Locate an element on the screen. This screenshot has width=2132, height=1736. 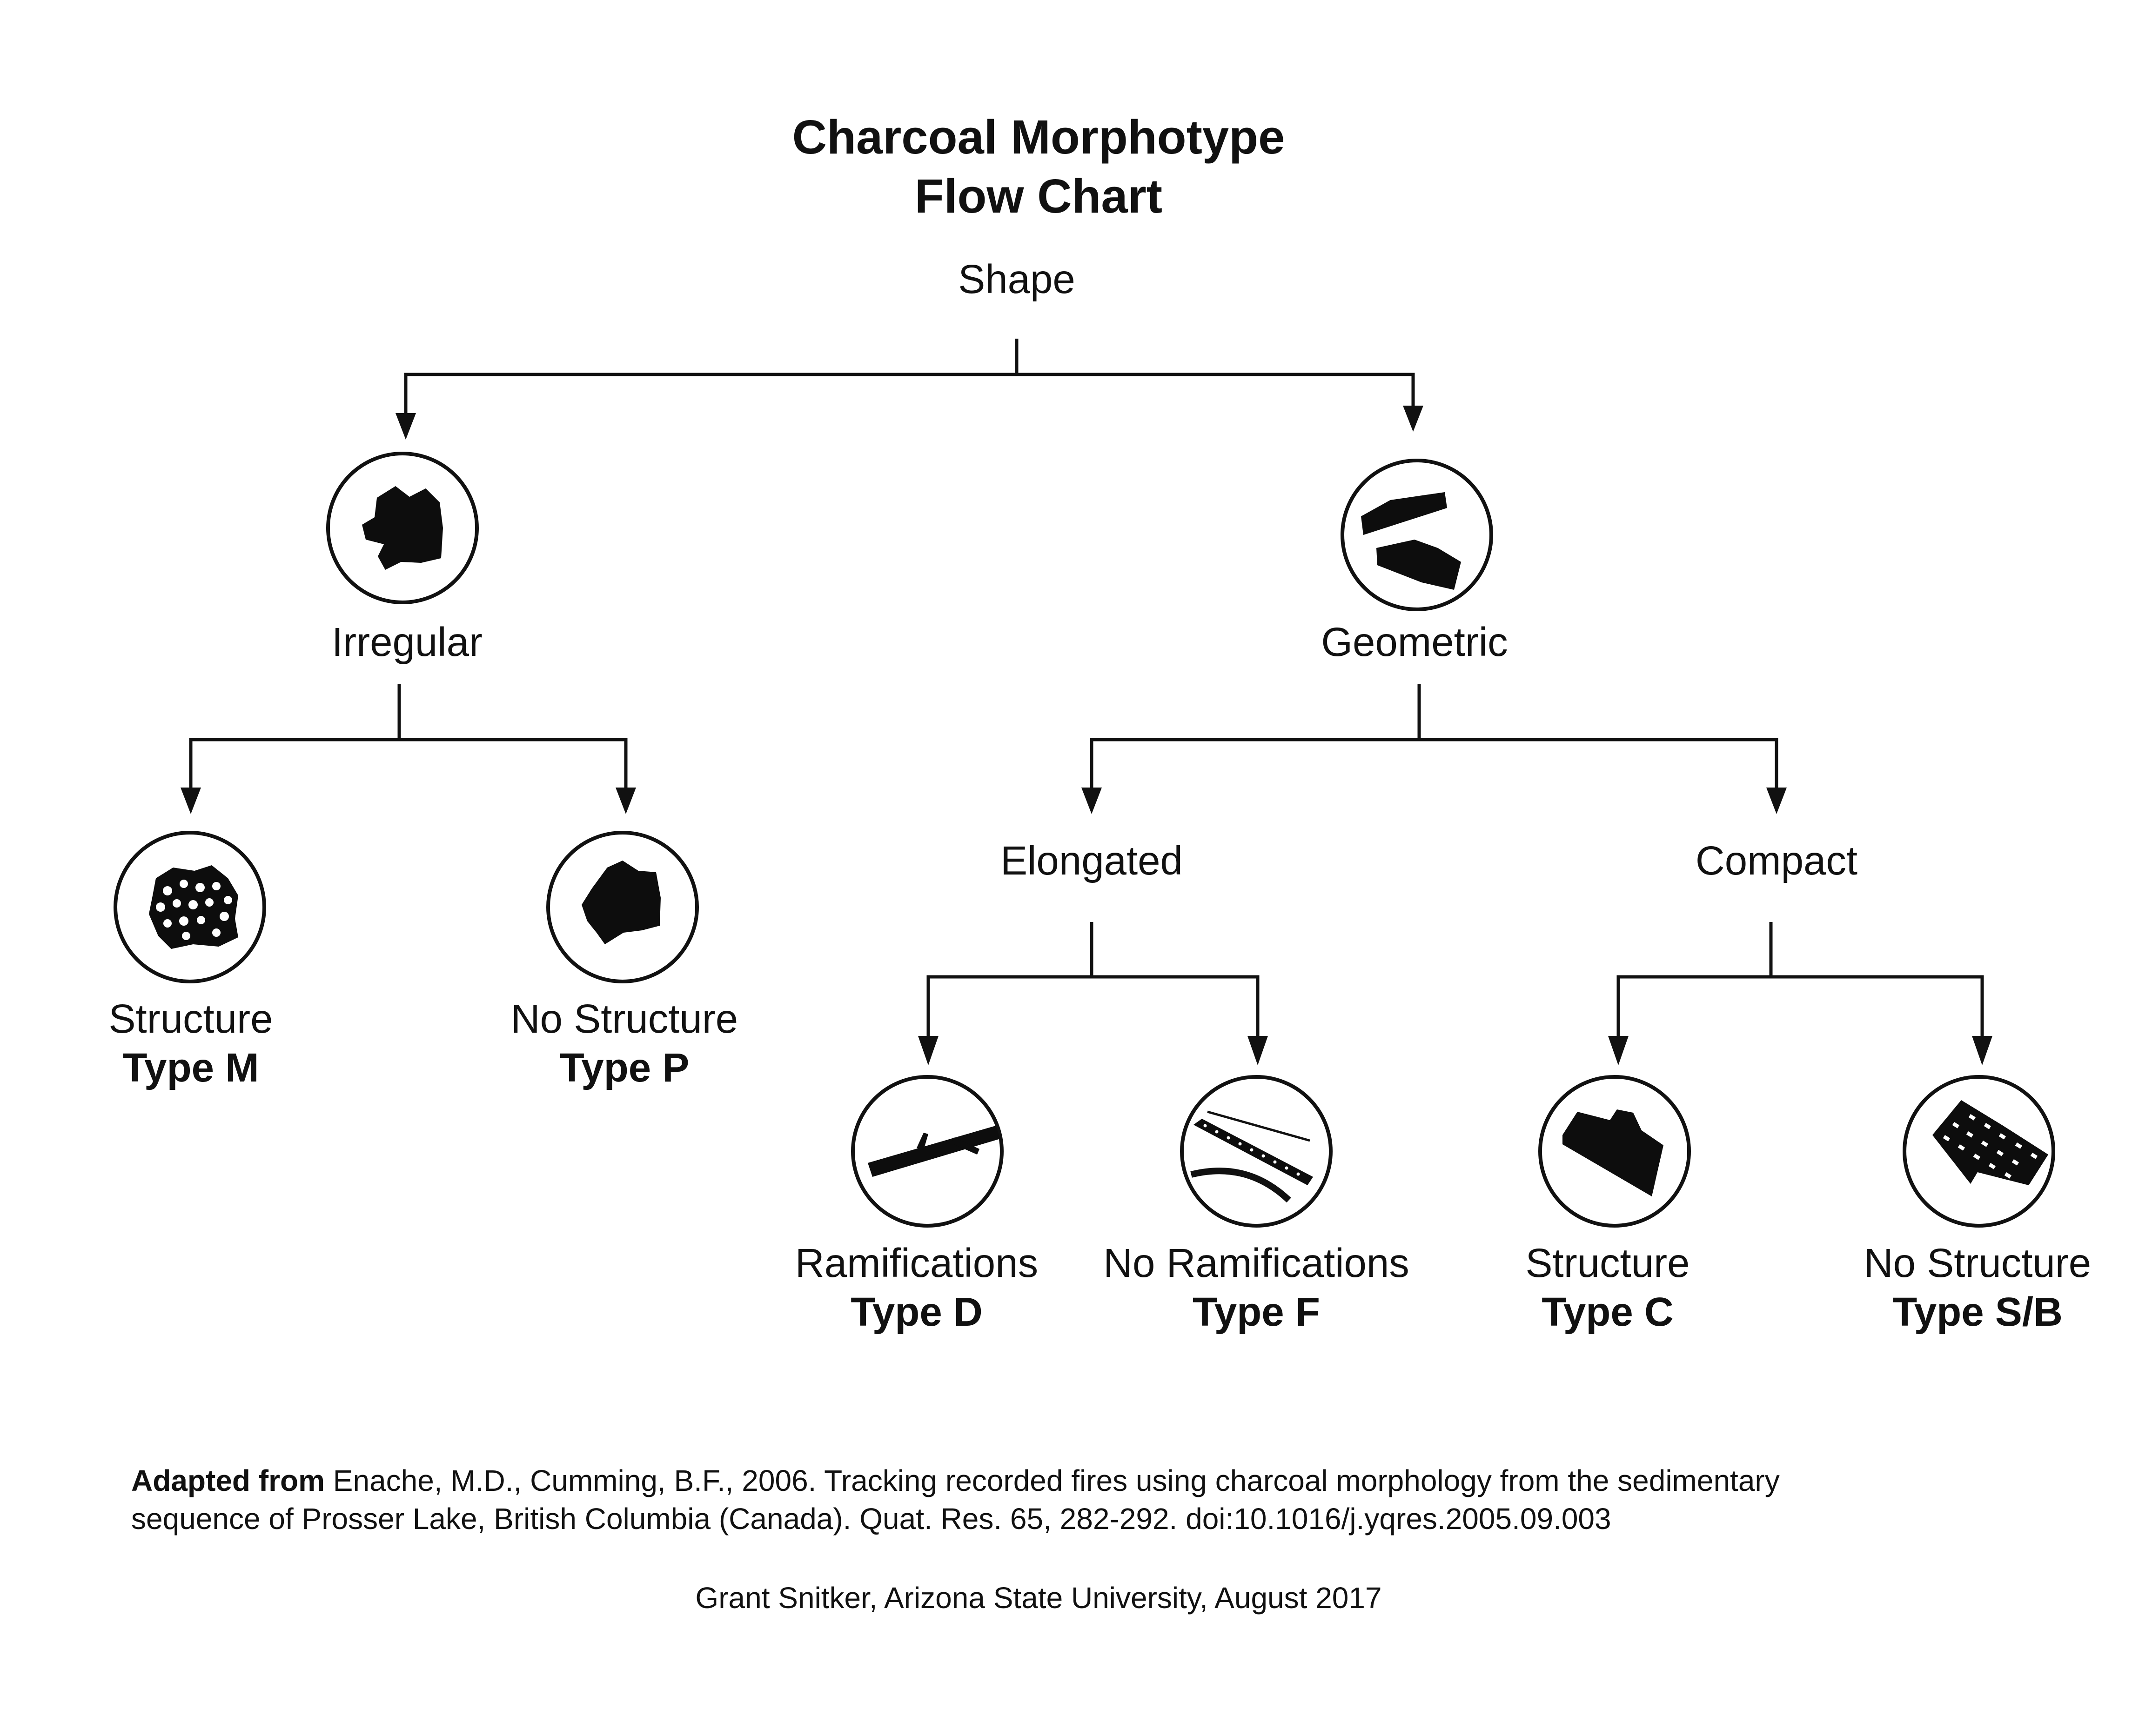
charcoal-irregular-particle-icon is located at coordinates (402, 528).